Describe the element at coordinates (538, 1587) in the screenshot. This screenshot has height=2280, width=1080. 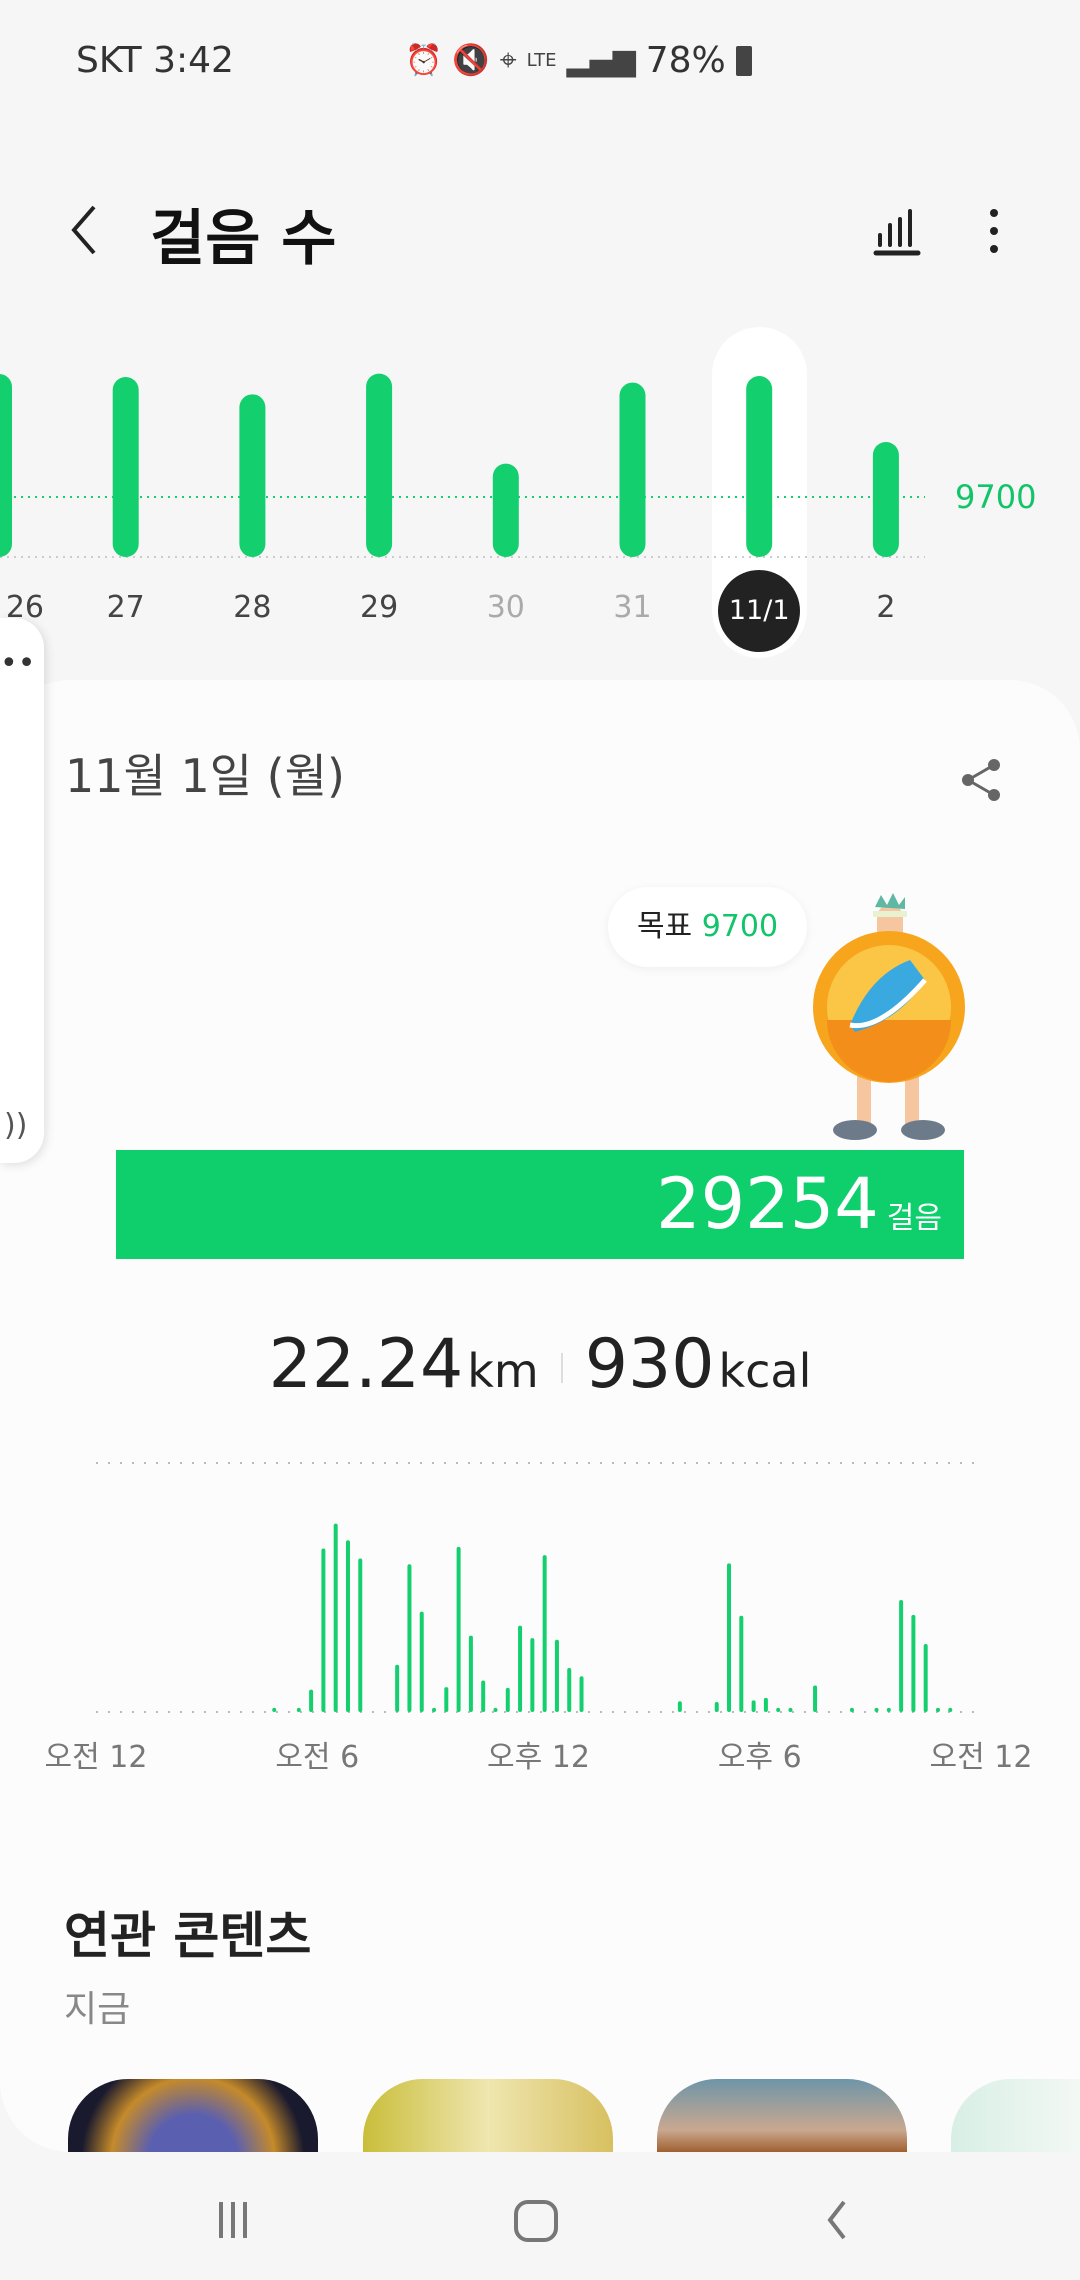
I see `hourly-steps-chart` at that location.